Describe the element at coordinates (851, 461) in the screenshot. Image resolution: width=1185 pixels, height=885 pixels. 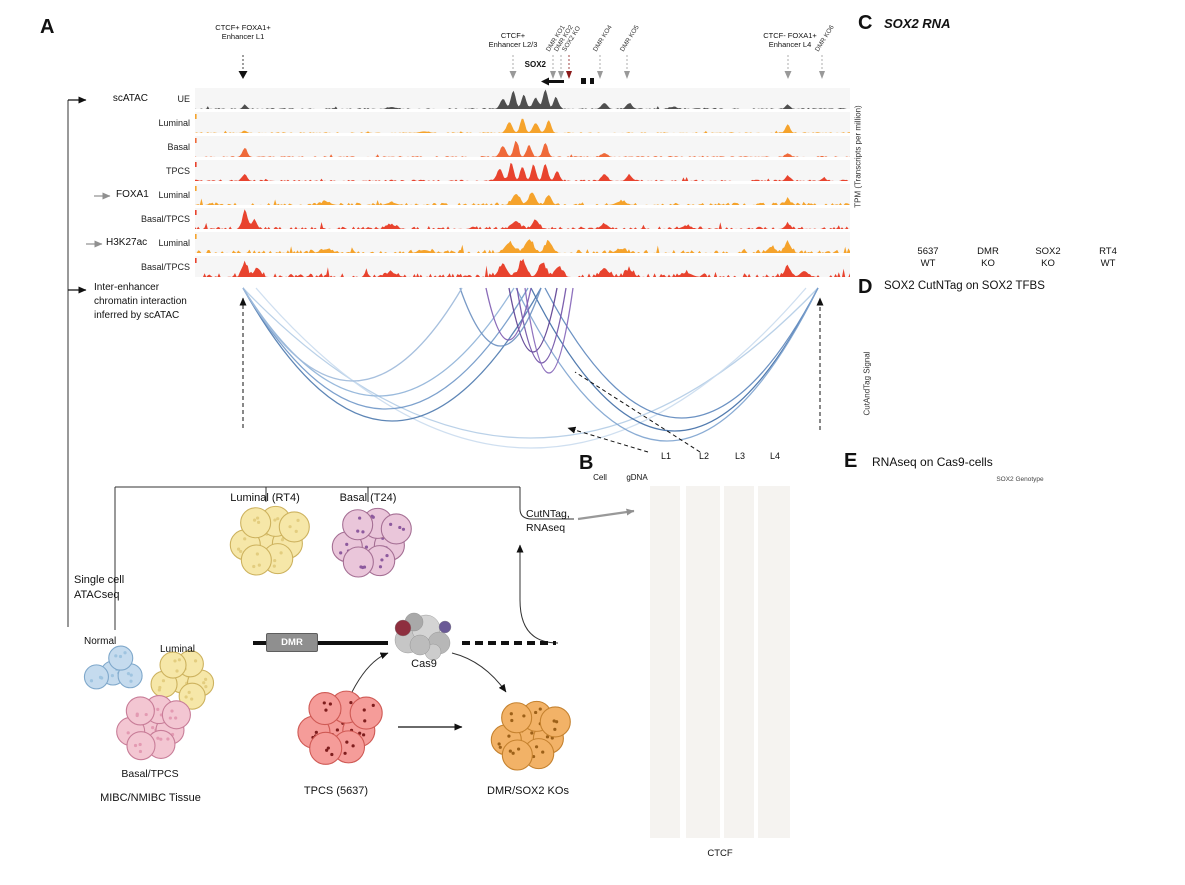
I see `panel-e-label: E` at that location.